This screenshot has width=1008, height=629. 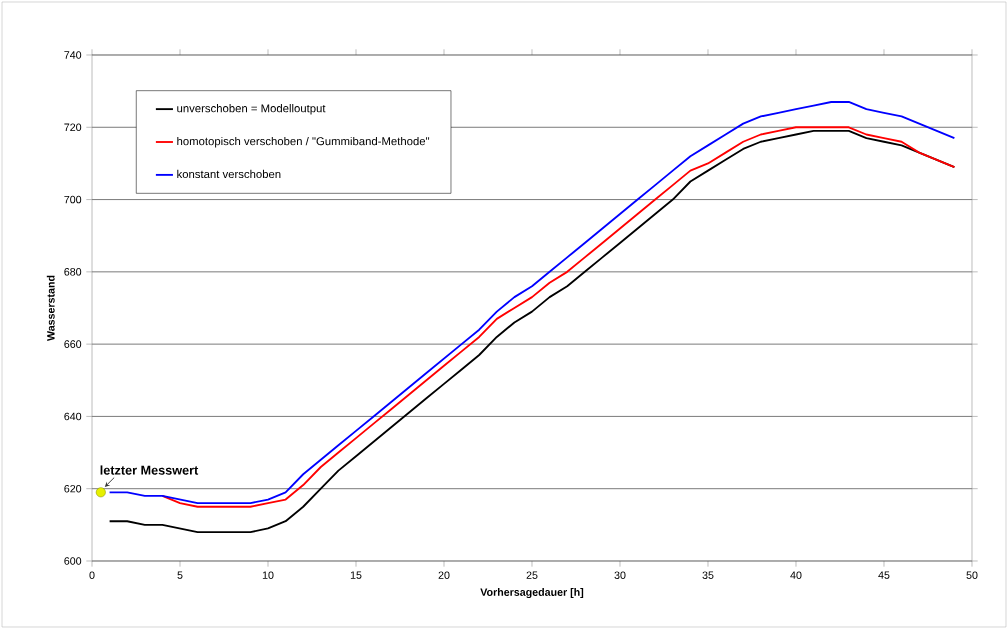 What do you see at coordinates (50, 308) in the screenshot?
I see `y-axis-title: Wasserstand` at bounding box center [50, 308].